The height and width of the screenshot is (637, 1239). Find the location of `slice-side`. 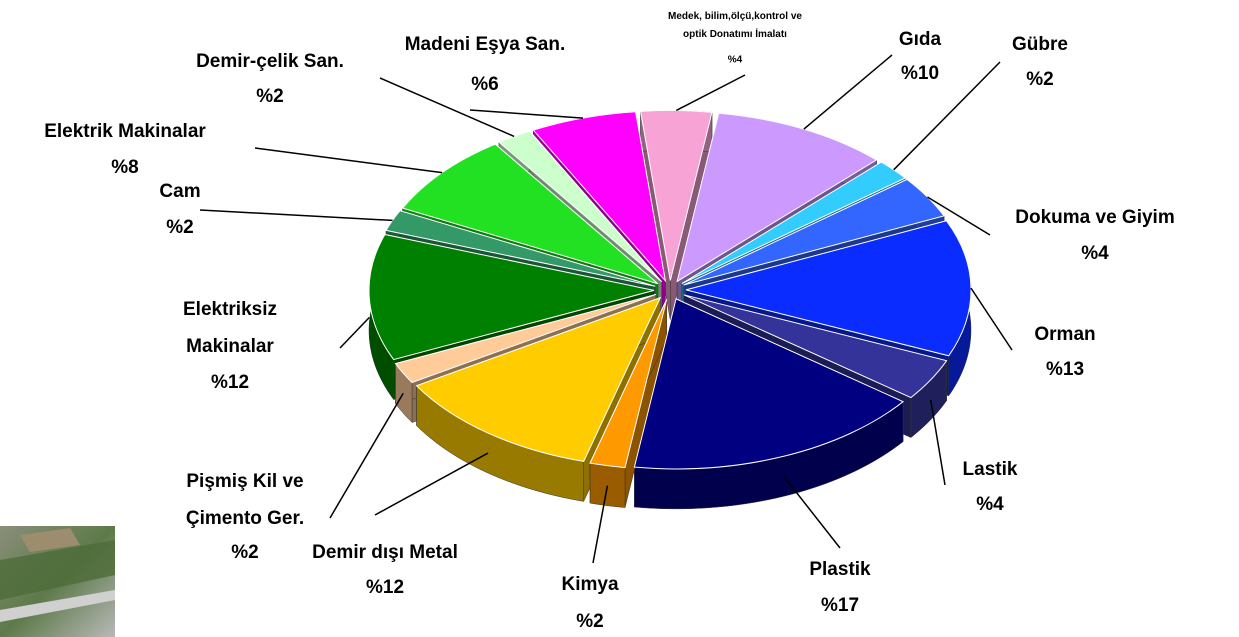

slice-side is located at coordinates (607, 485).